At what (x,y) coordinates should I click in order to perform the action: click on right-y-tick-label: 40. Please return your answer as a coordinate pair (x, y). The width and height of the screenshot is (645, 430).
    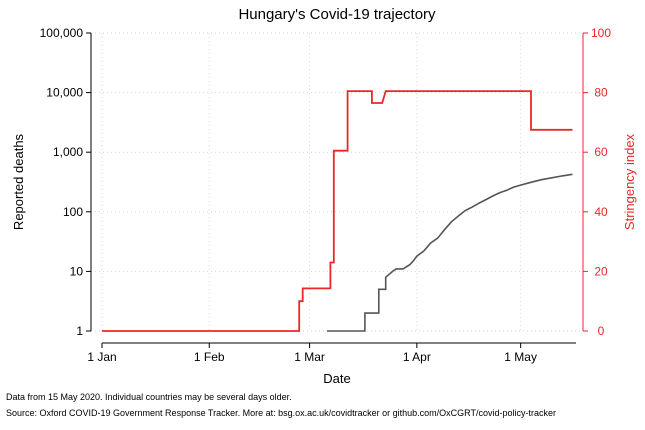
    Looking at the image, I should click on (601, 212).